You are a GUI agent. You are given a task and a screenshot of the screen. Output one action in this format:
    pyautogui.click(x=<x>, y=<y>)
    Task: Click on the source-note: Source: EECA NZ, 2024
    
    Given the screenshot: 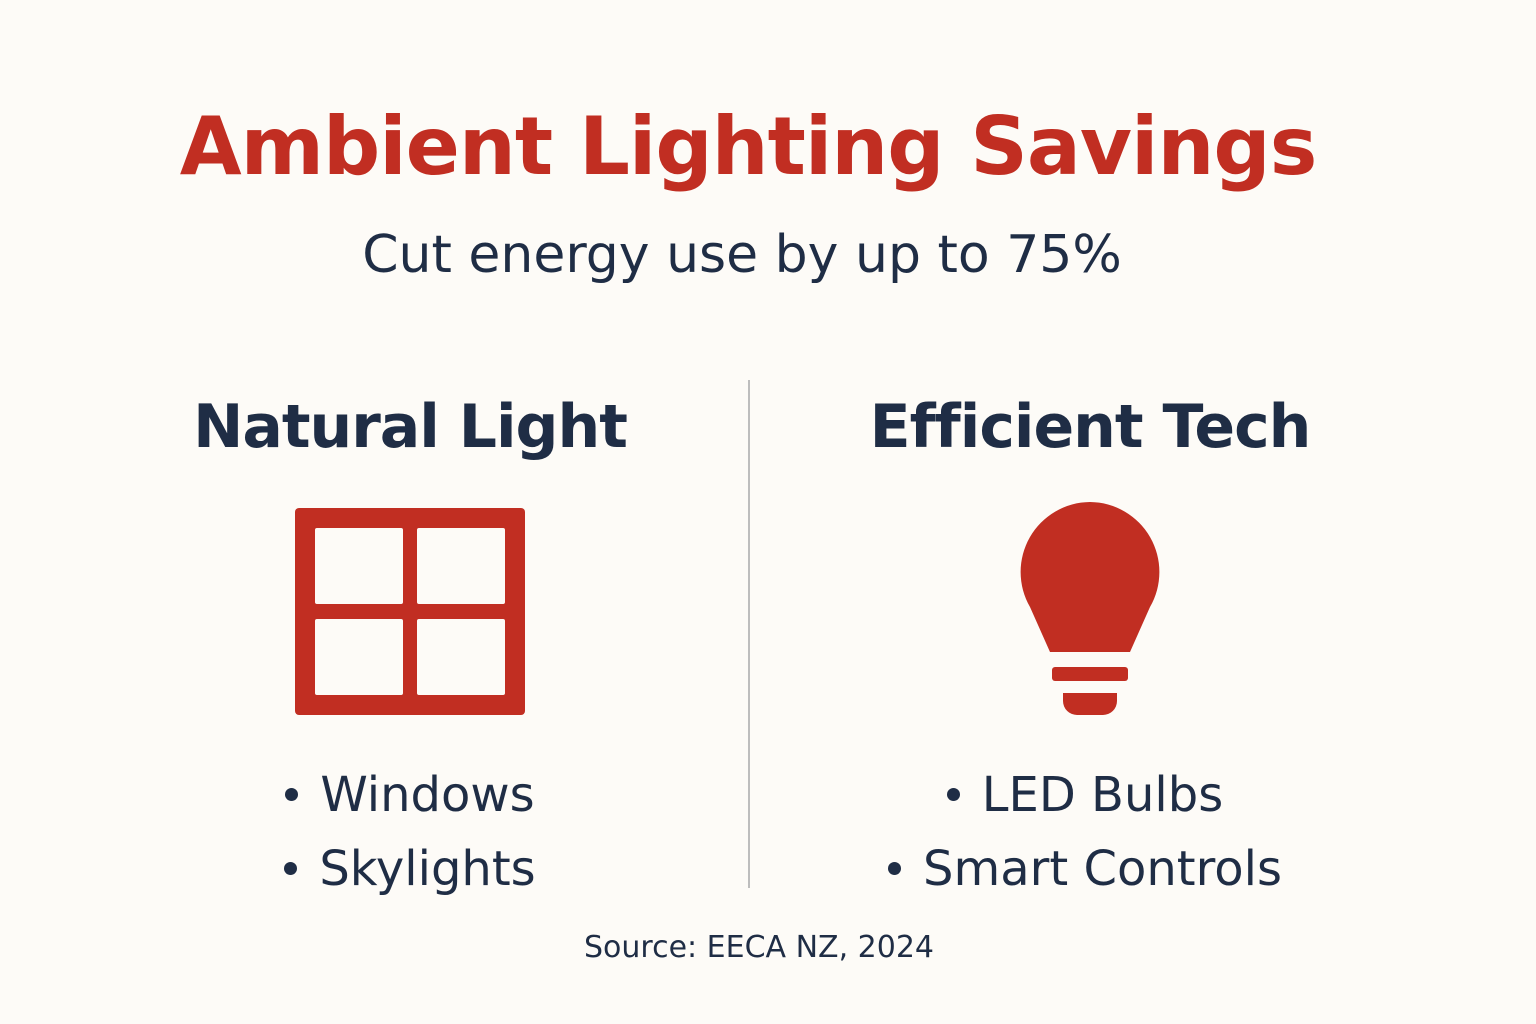 What is the action you would take?
    pyautogui.click(x=758, y=947)
    